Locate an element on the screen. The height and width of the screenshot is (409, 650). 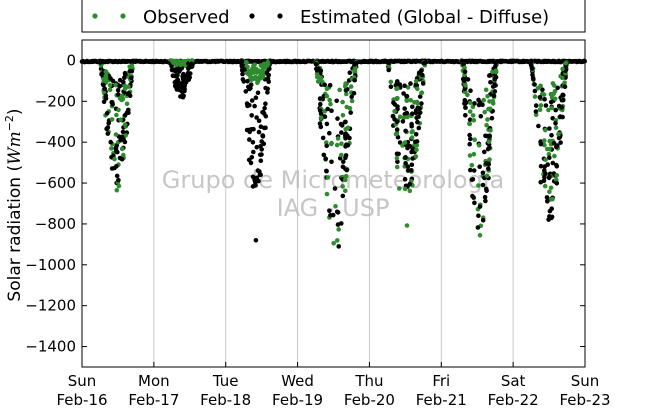
y-tick-label: −800 is located at coordinates (55, 224).